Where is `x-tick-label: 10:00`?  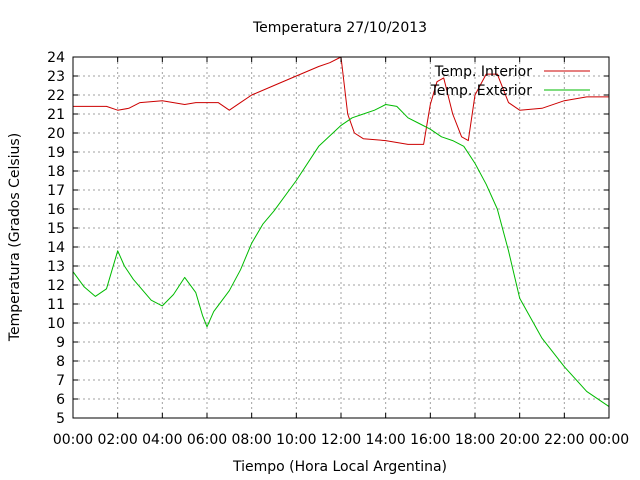
x-tick-label: 10:00 is located at coordinates (296, 440).